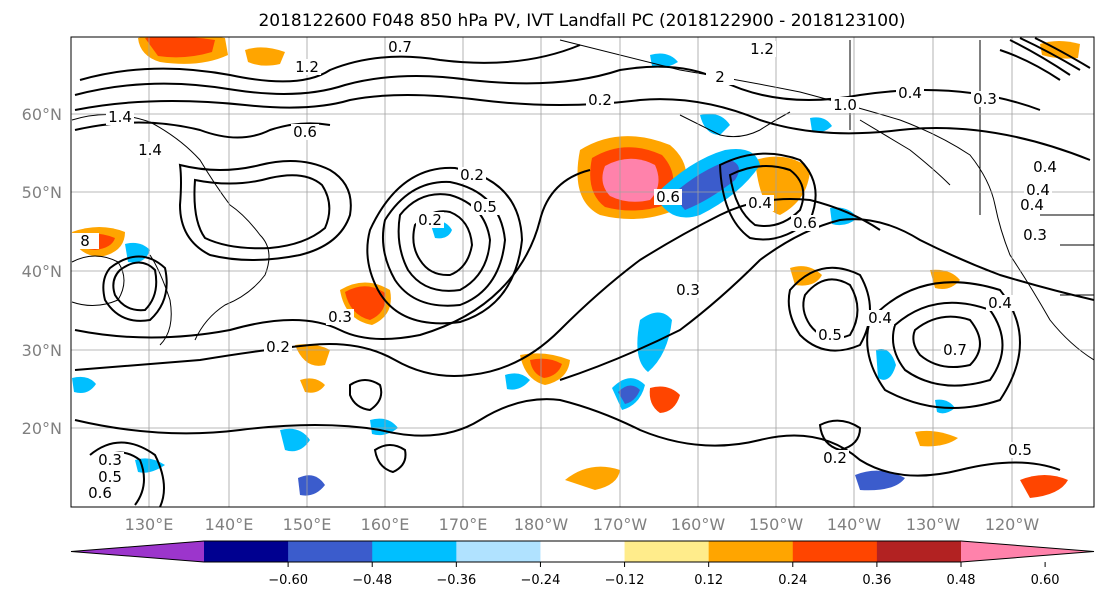  What do you see at coordinates (961, 580) in the screenshot?
I see `colorbar-tick-label: 0.48` at bounding box center [961, 580].